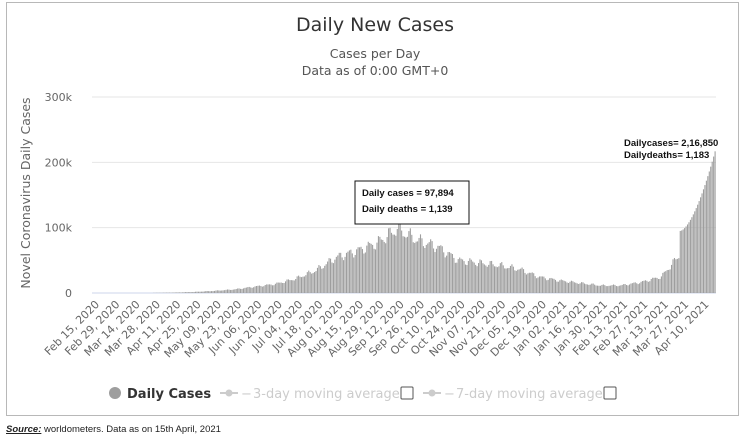 This screenshot has height=443, width=747. What do you see at coordinates (610, 393) in the screenshot?
I see `legend-checkbox-7day` at bounding box center [610, 393].